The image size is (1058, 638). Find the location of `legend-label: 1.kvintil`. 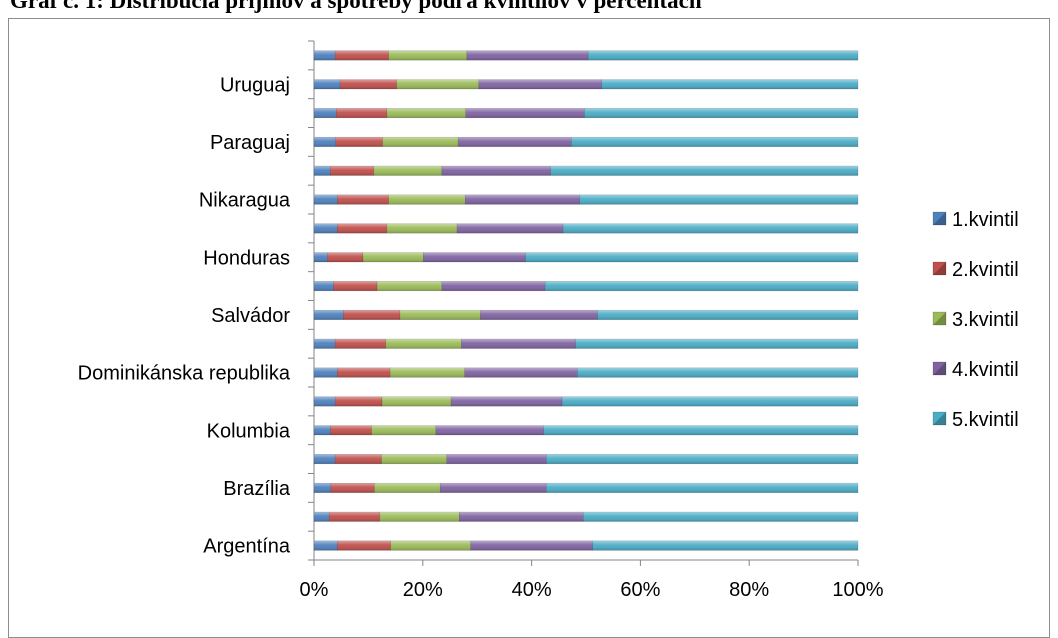

legend-label: 1.kvintil is located at coordinates (985, 220).